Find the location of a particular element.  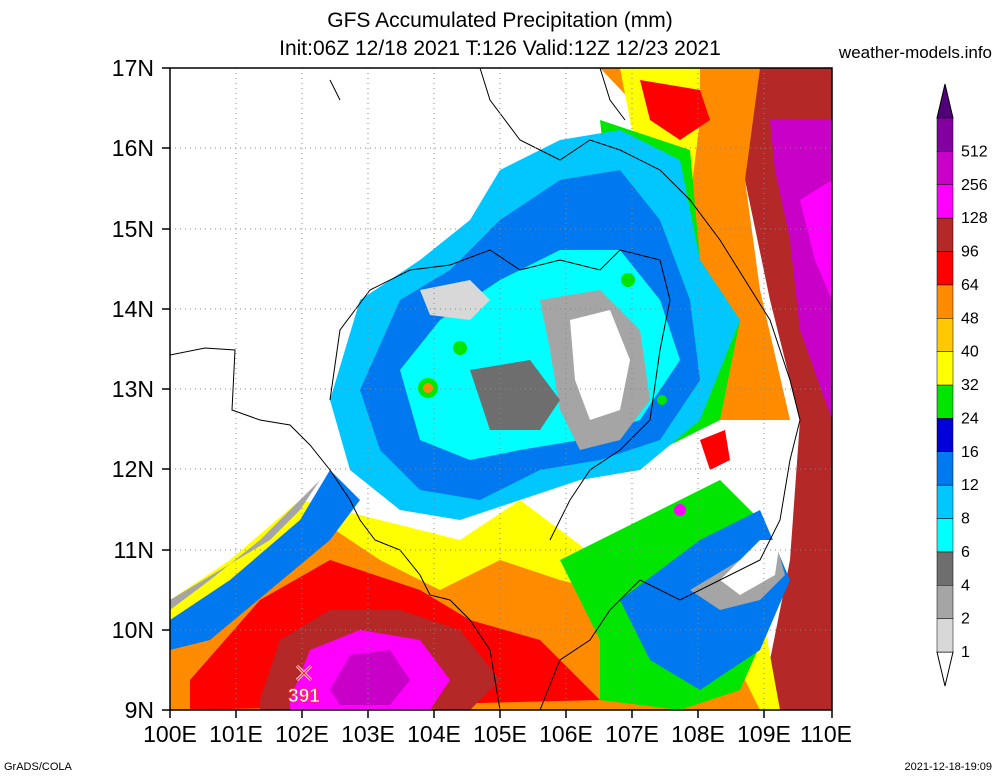

legend-label: 64 is located at coordinates (970, 285).